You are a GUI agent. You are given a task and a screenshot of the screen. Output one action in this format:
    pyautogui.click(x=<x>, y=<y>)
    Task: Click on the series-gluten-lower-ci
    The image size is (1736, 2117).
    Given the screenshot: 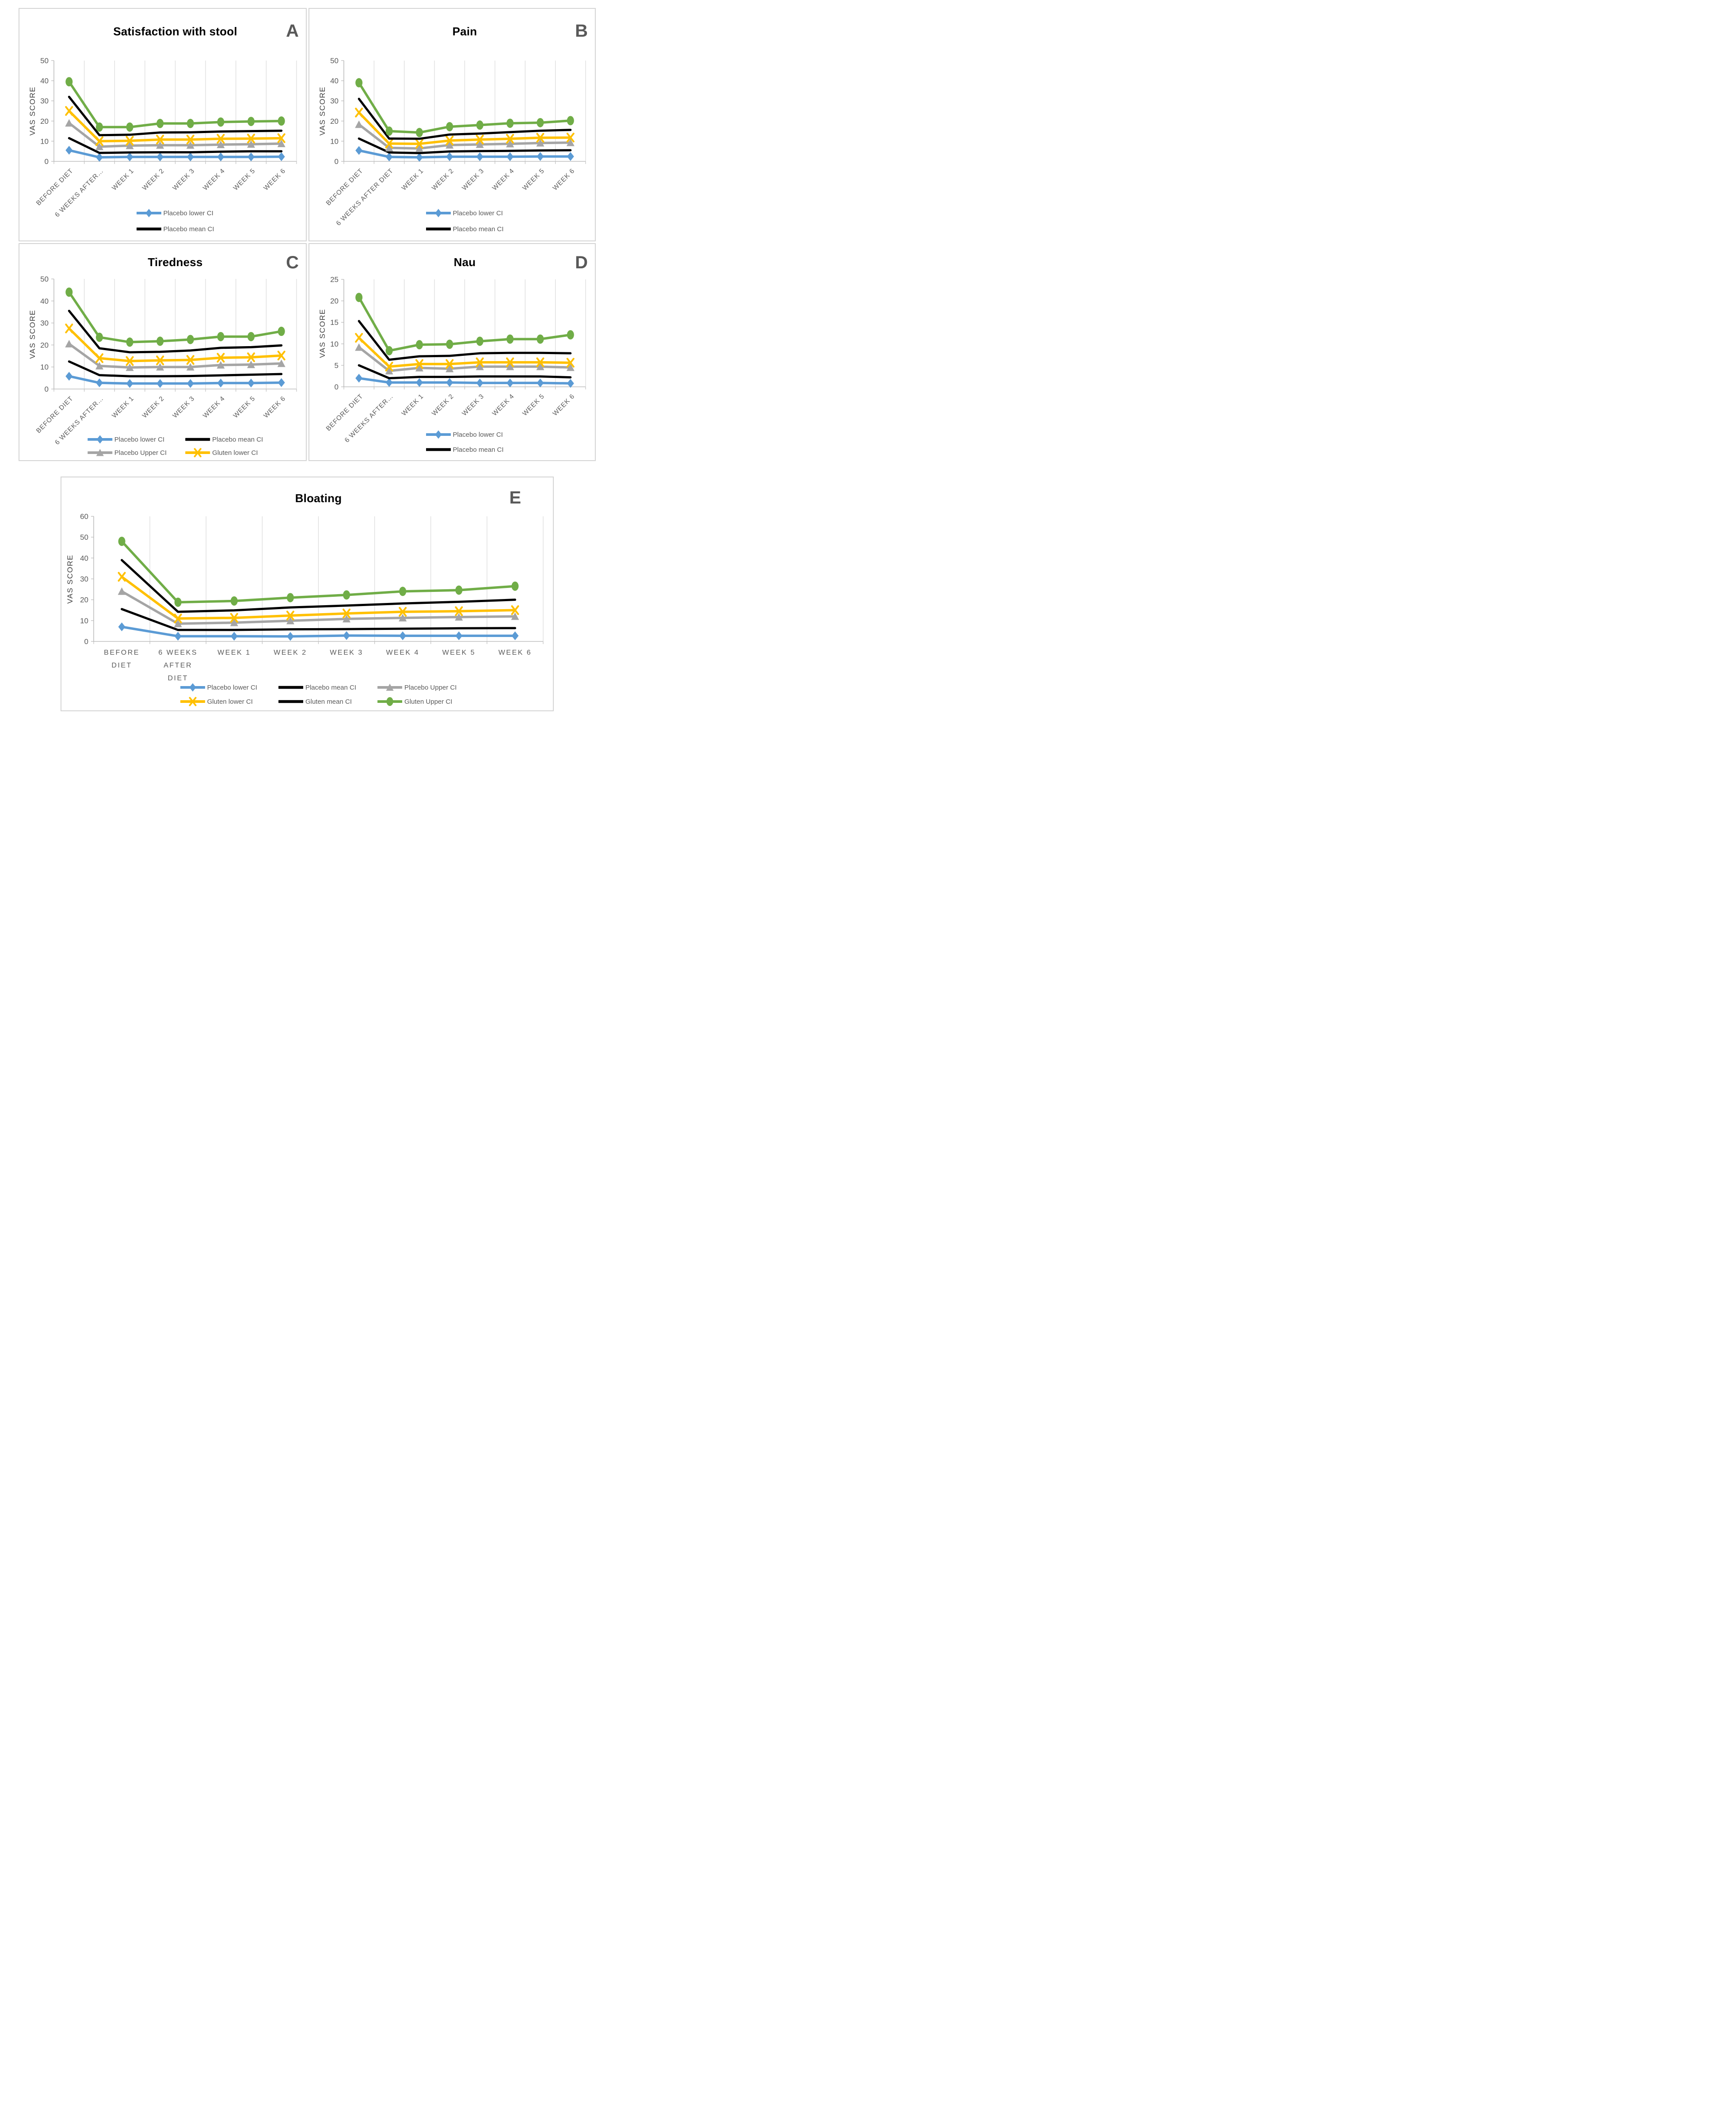 What is the action you would take?
    pyautogui.click(x=465, y=128)
    